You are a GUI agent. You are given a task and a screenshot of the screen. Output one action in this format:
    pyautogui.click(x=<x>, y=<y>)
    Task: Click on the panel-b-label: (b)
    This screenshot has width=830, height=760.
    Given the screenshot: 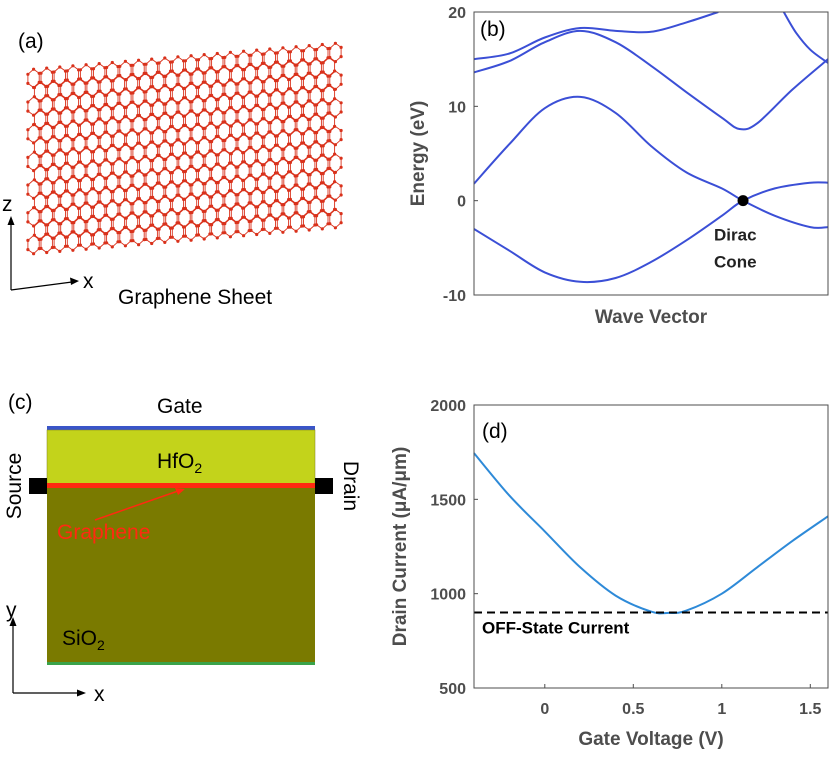 What is the action you would take?
    pyautogui.click(x=493, y=29)
    